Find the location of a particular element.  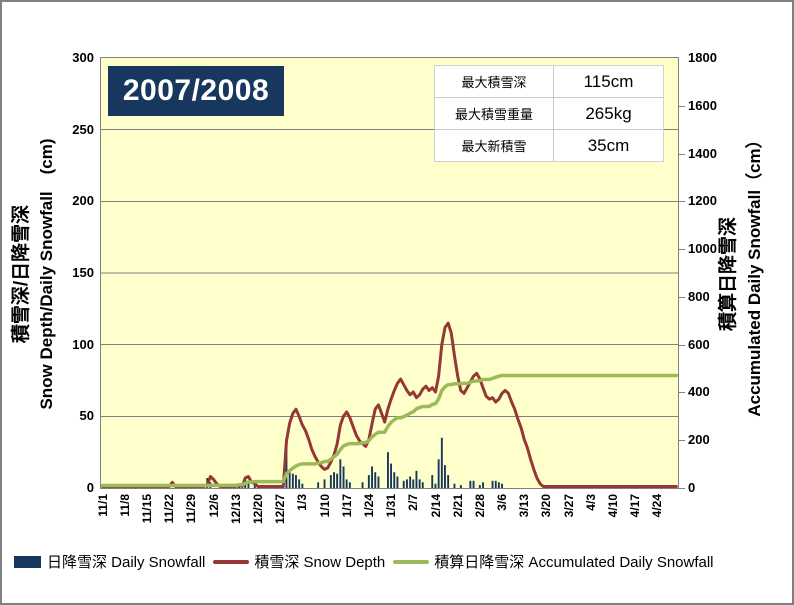

stats-row-max-weight: 最大積雪重量 265kg is located at coordinates (549, 114).